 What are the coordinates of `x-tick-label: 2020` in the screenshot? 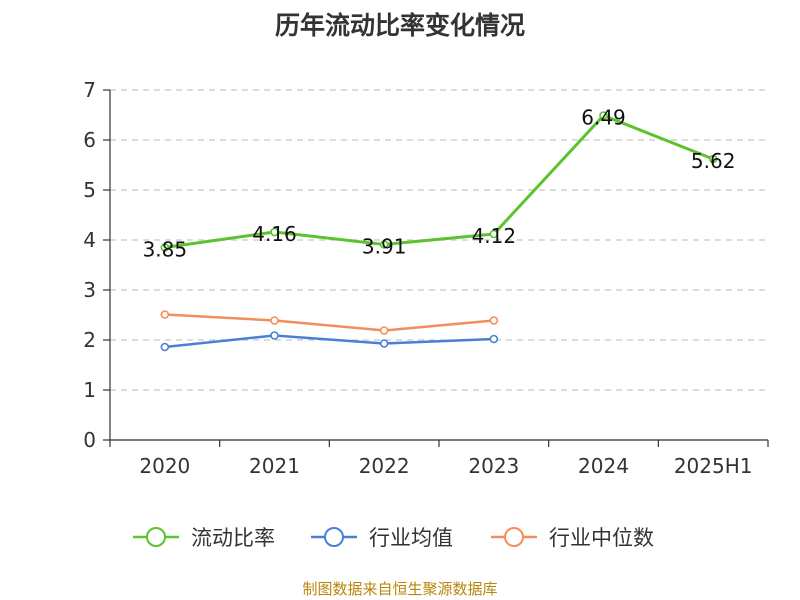 It's located at (164, 466).